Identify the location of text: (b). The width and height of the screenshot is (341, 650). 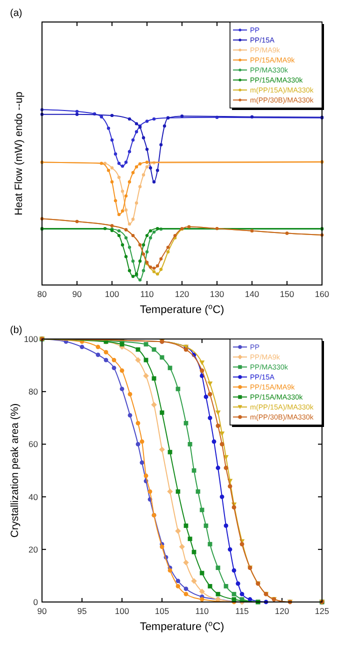
(16, 330).